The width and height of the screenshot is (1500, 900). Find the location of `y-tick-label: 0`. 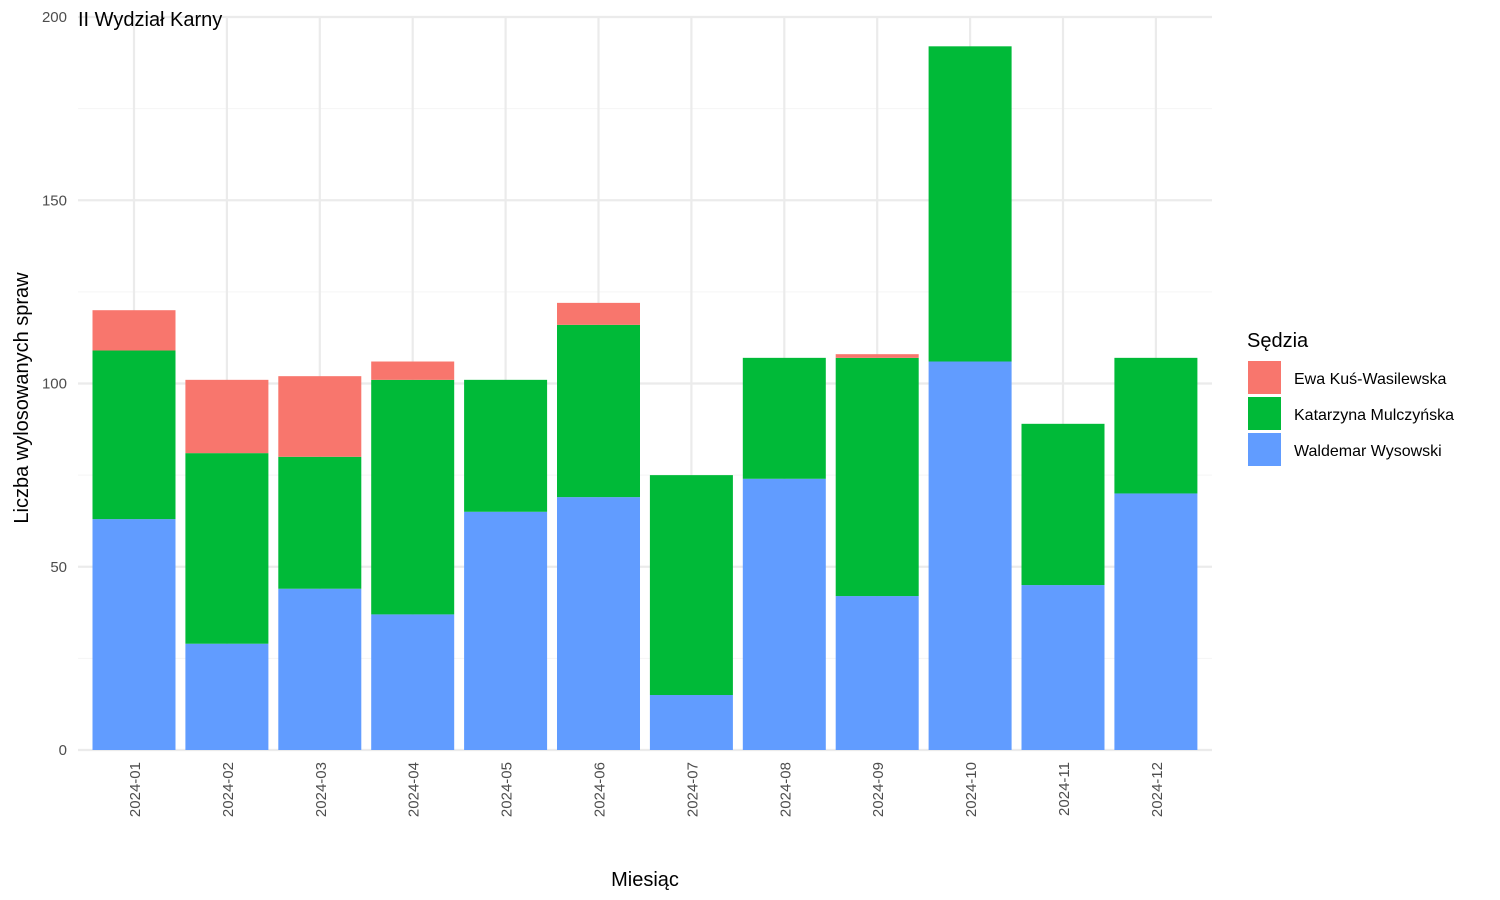

y-tick-label: 0 is located at coordinates (63, 750).